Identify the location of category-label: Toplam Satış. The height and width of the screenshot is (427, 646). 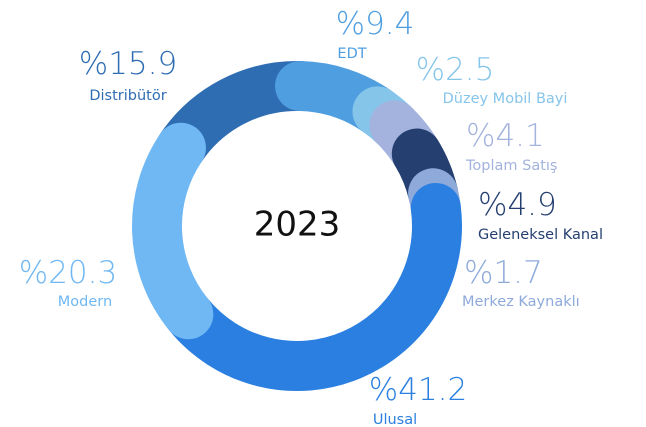
(511, 166).